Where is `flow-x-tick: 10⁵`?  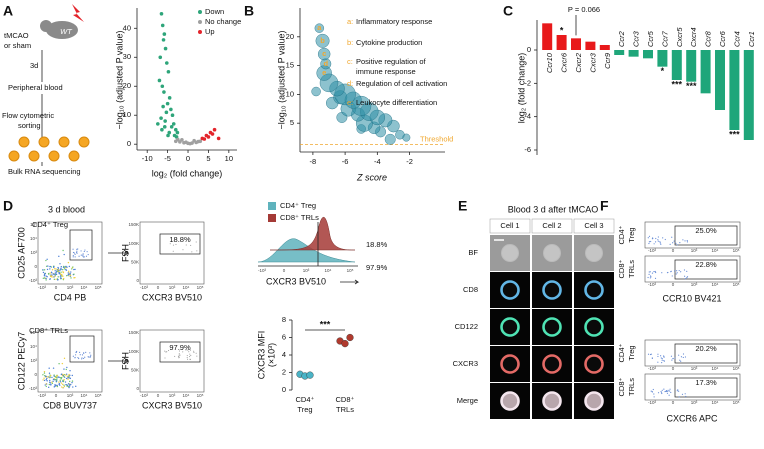
flow-x-tick: 10⁵ is located at coordinates (736, 284).